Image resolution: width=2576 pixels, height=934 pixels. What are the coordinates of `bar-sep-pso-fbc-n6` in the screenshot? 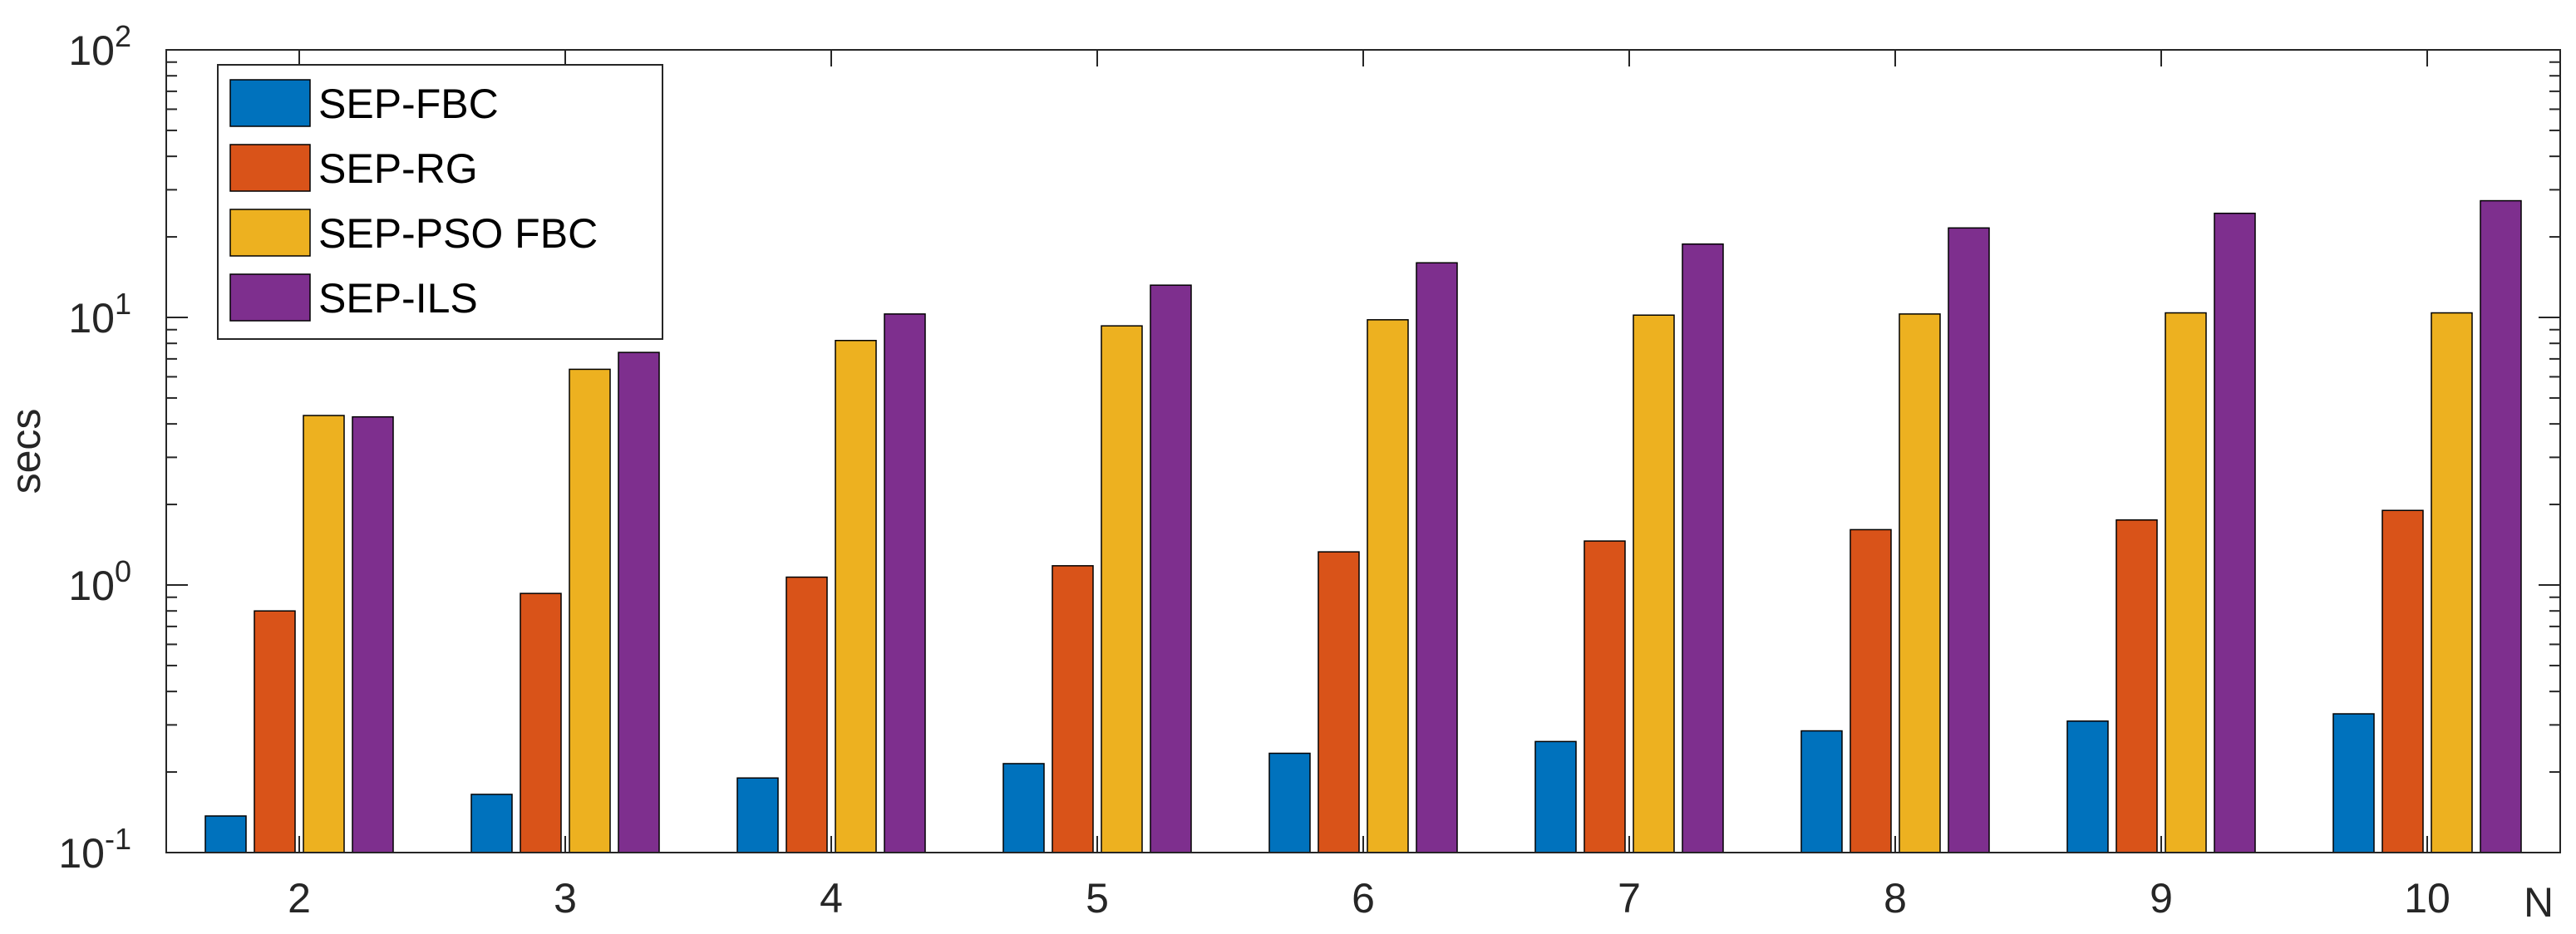 It's located at (1388, 586).